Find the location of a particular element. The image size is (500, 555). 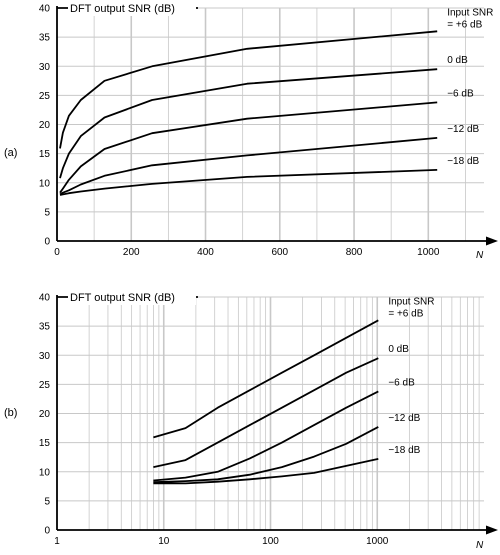

panel-b-xtick-label: 10 is located at coordinates (164, 541).